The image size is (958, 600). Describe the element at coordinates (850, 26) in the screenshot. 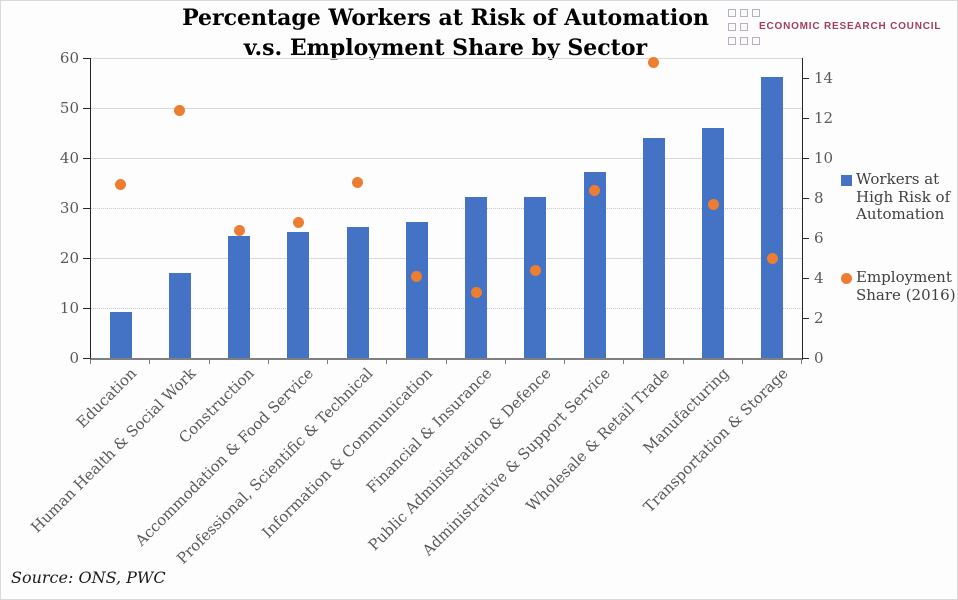

I see `erc-logo-text: ECONOMIC RESEARCH COUNCIL` at that location.